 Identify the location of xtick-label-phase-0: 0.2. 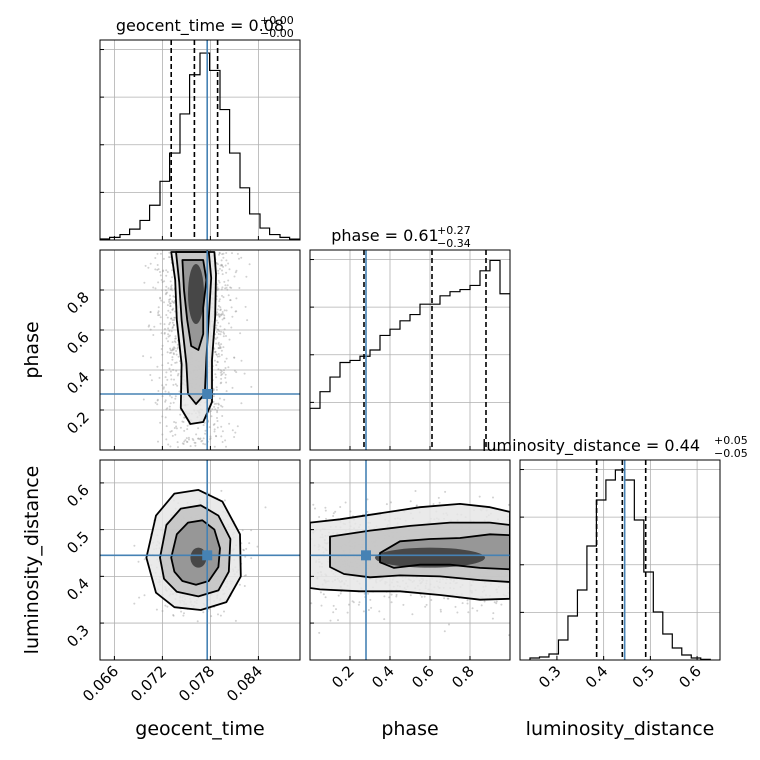
(343, 677).